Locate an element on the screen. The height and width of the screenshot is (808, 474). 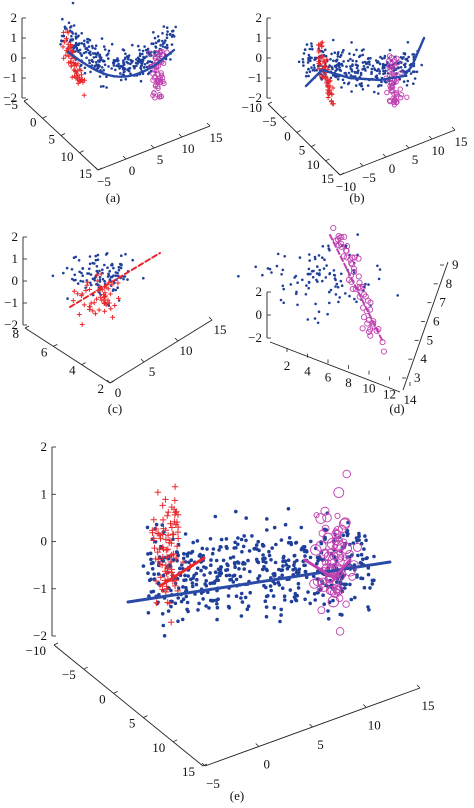
principal-curve is located at coordinates (121, 63).